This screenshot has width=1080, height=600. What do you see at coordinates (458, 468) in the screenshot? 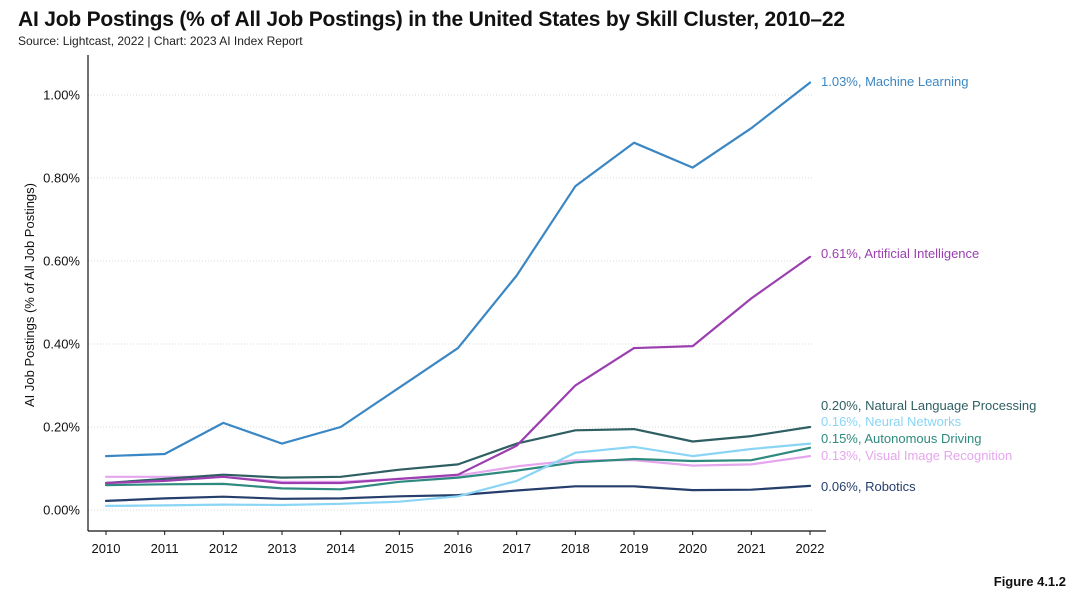
I see `series-line-autonomous-driving` at bounding box center [458, 468].